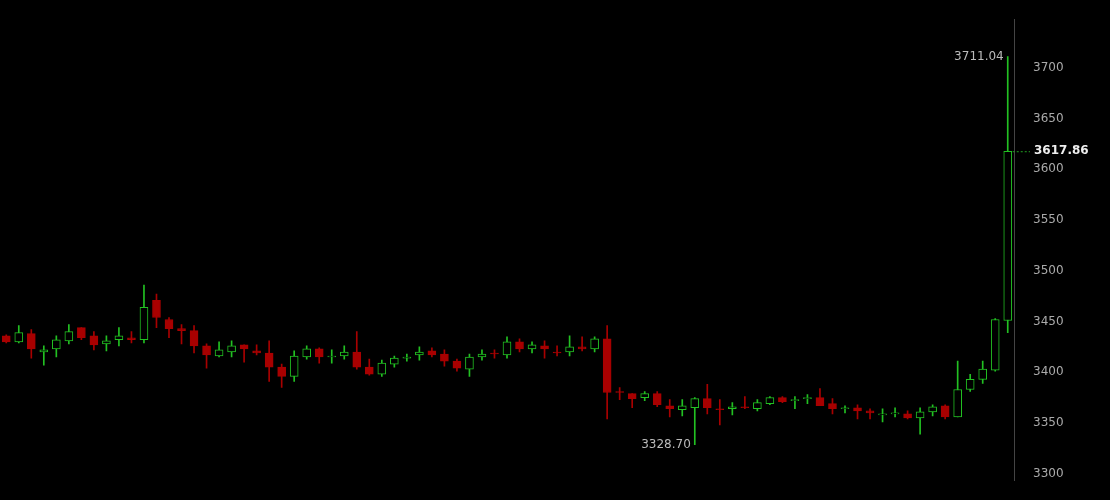  I want to click on y-tick-label: 3300, so click(1048, 472).